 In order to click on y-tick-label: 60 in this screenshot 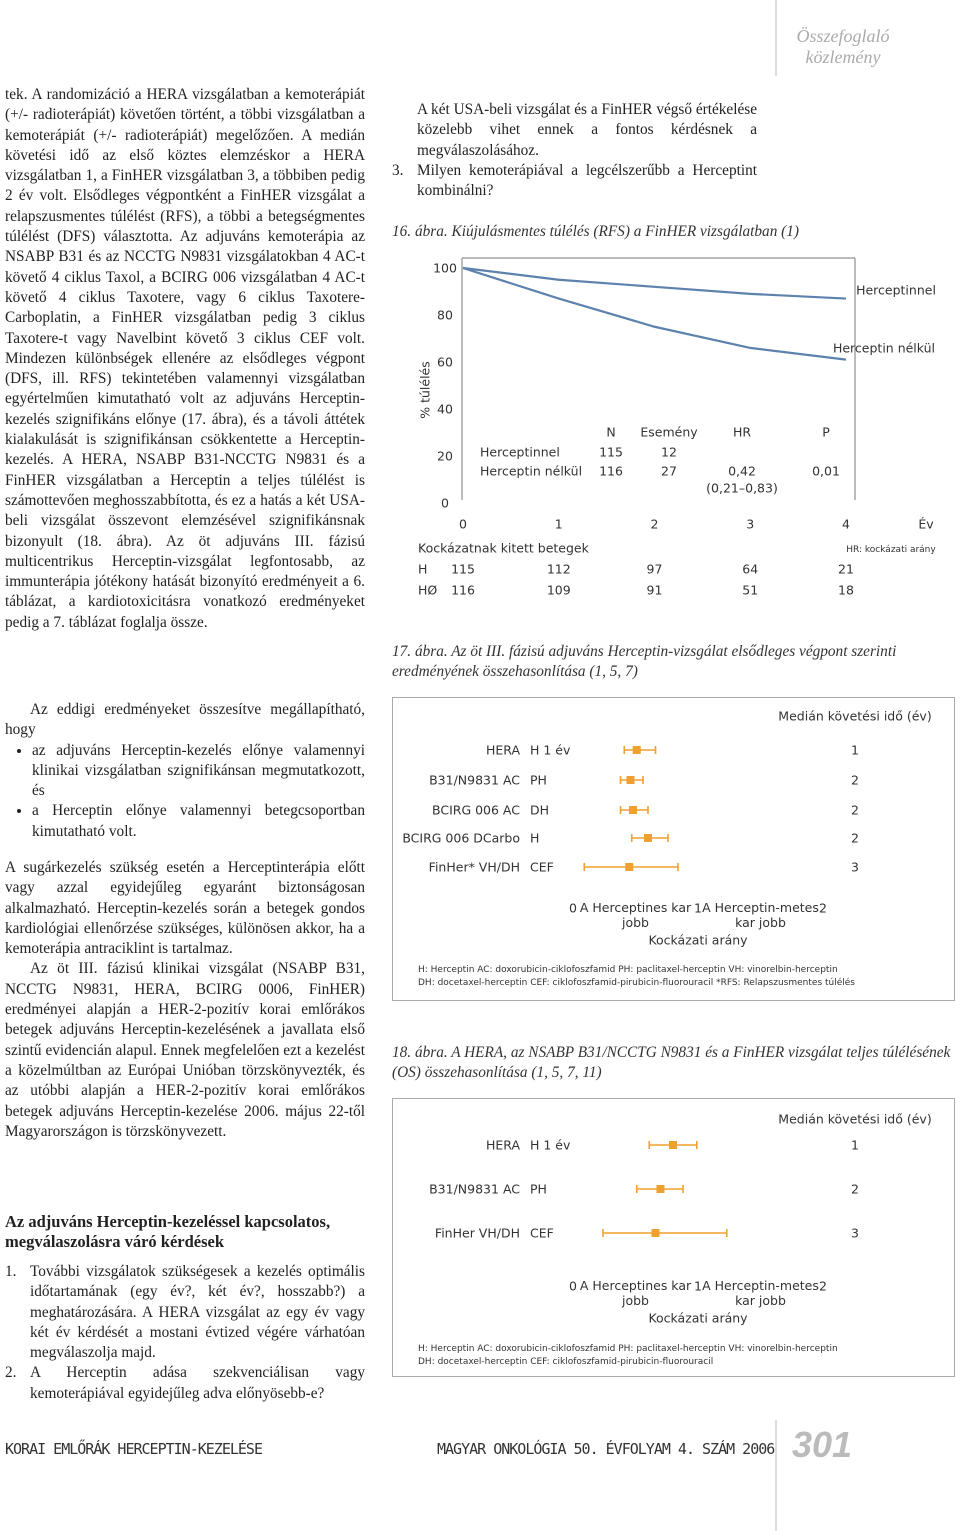, I will do `click(445, 362)`.